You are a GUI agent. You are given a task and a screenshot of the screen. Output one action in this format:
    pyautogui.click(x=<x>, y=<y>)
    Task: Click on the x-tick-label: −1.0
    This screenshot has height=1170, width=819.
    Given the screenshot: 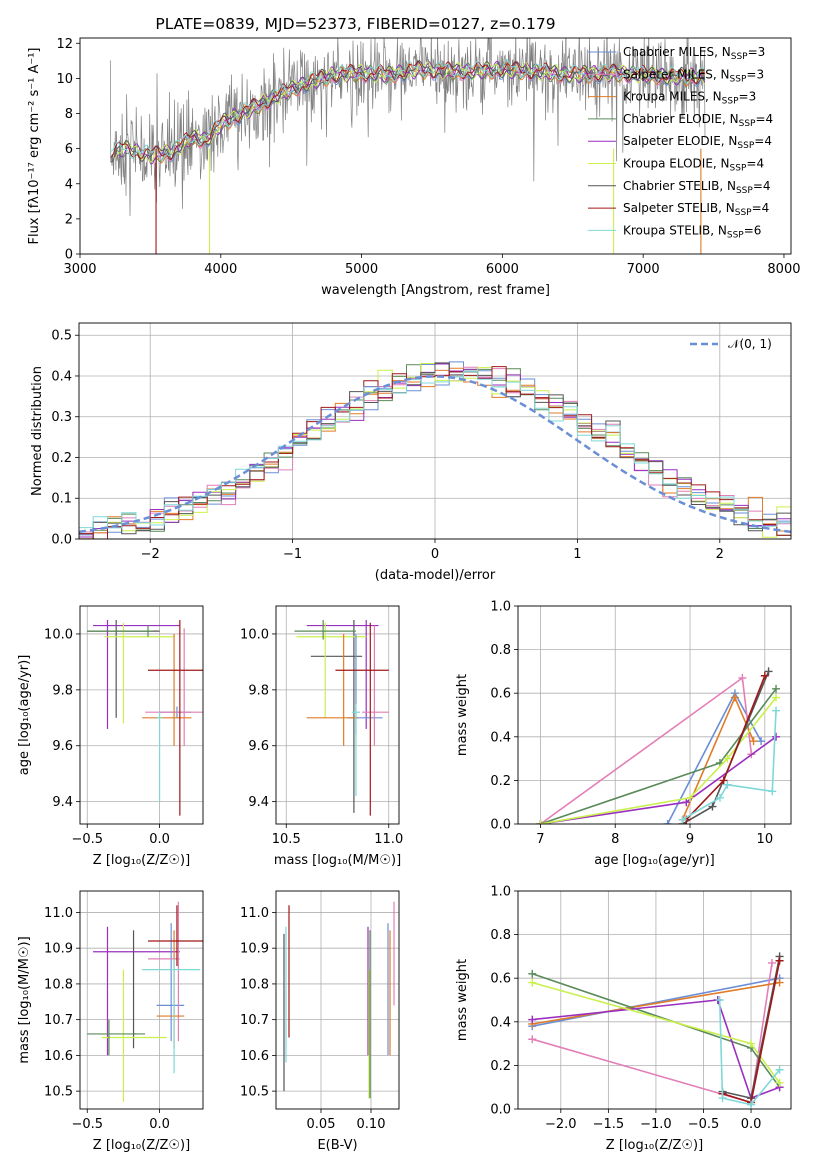 What is the action you would take?
    pyautogui.click(x=656, y=1124)
    